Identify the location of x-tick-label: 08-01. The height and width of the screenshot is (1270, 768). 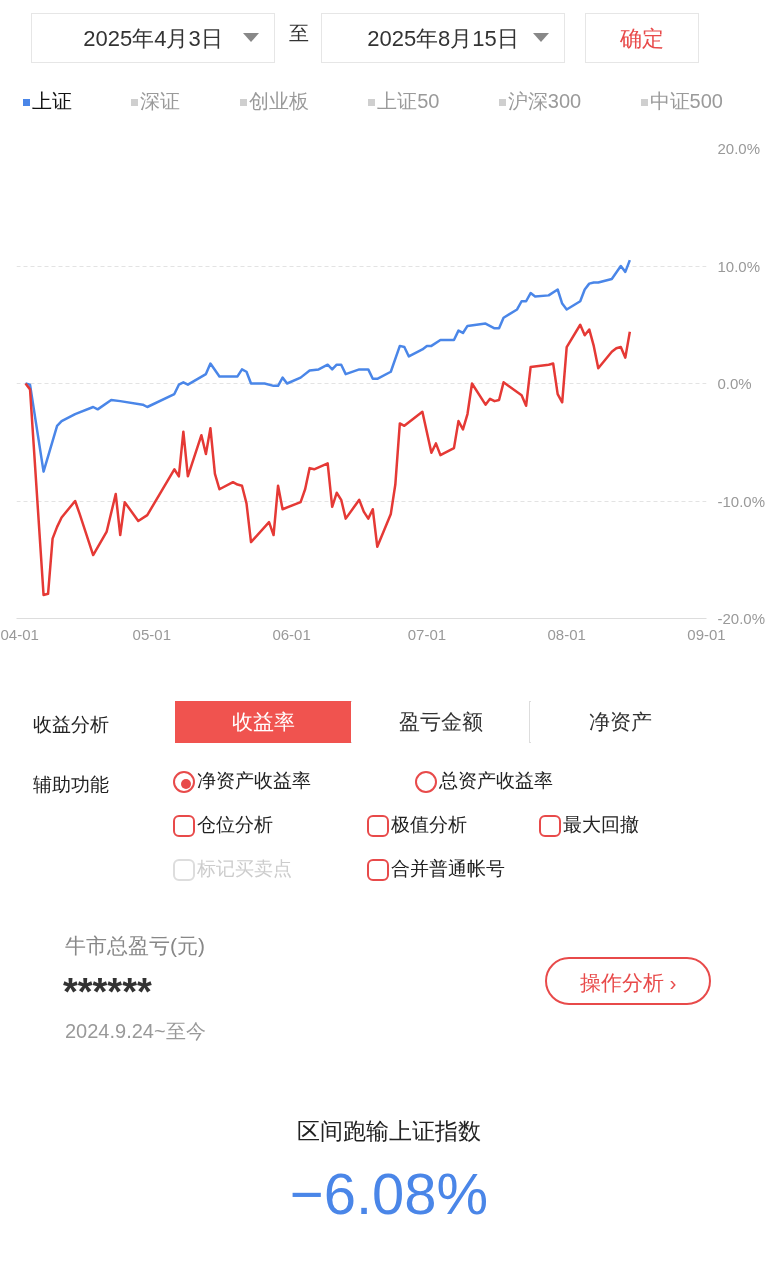
(566, 634).